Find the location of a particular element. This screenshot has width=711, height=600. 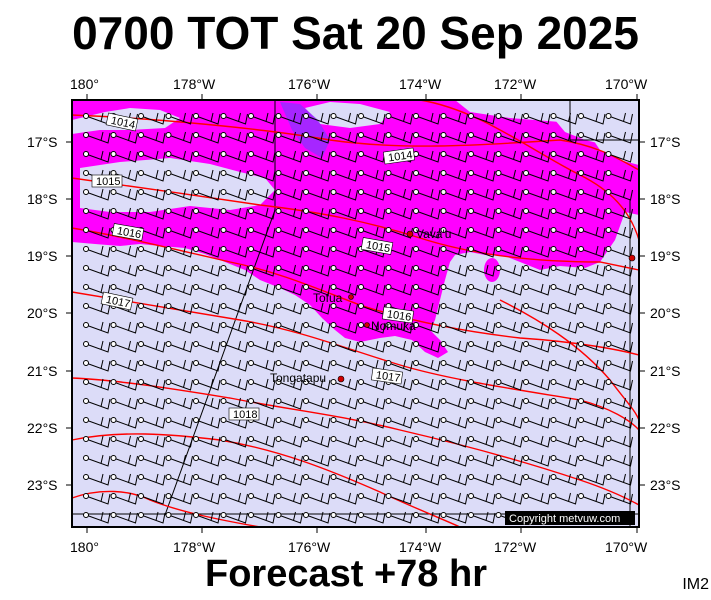

place-markers: Vava'u Tofua Nomuka Tongatapu is located at coordinates (453, 306).